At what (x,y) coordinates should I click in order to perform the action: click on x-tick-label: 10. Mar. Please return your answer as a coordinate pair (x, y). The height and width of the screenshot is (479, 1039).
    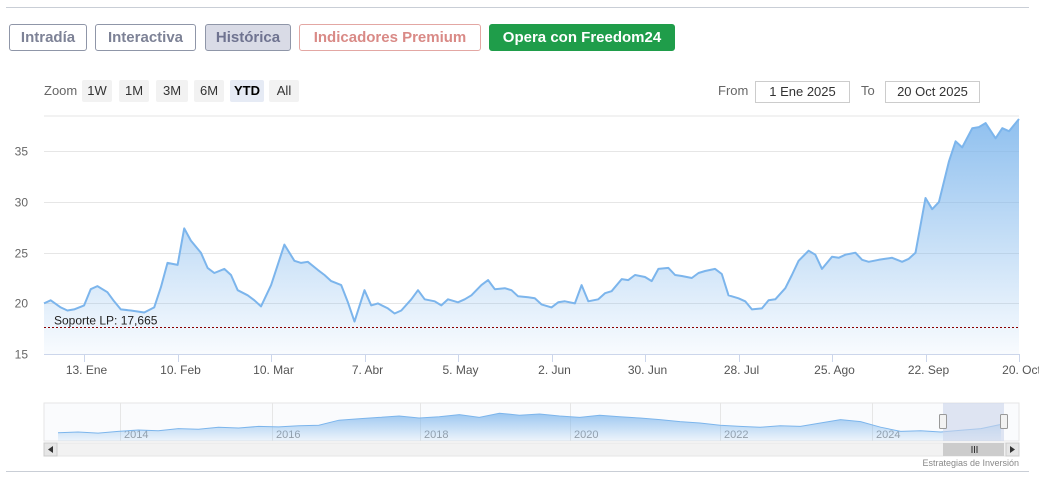
    Looking at the image, I should click on (273, 370).